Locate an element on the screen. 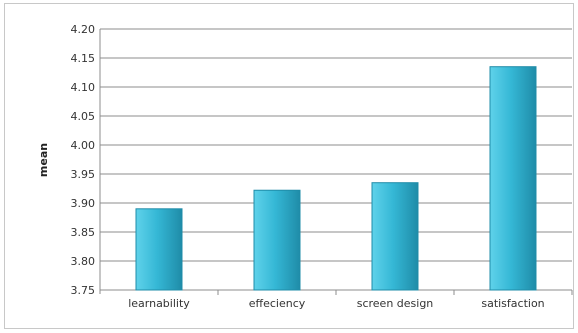 The image size is (578, 333). y-tick-label: 4.00 is located at coordinates (83, 145).